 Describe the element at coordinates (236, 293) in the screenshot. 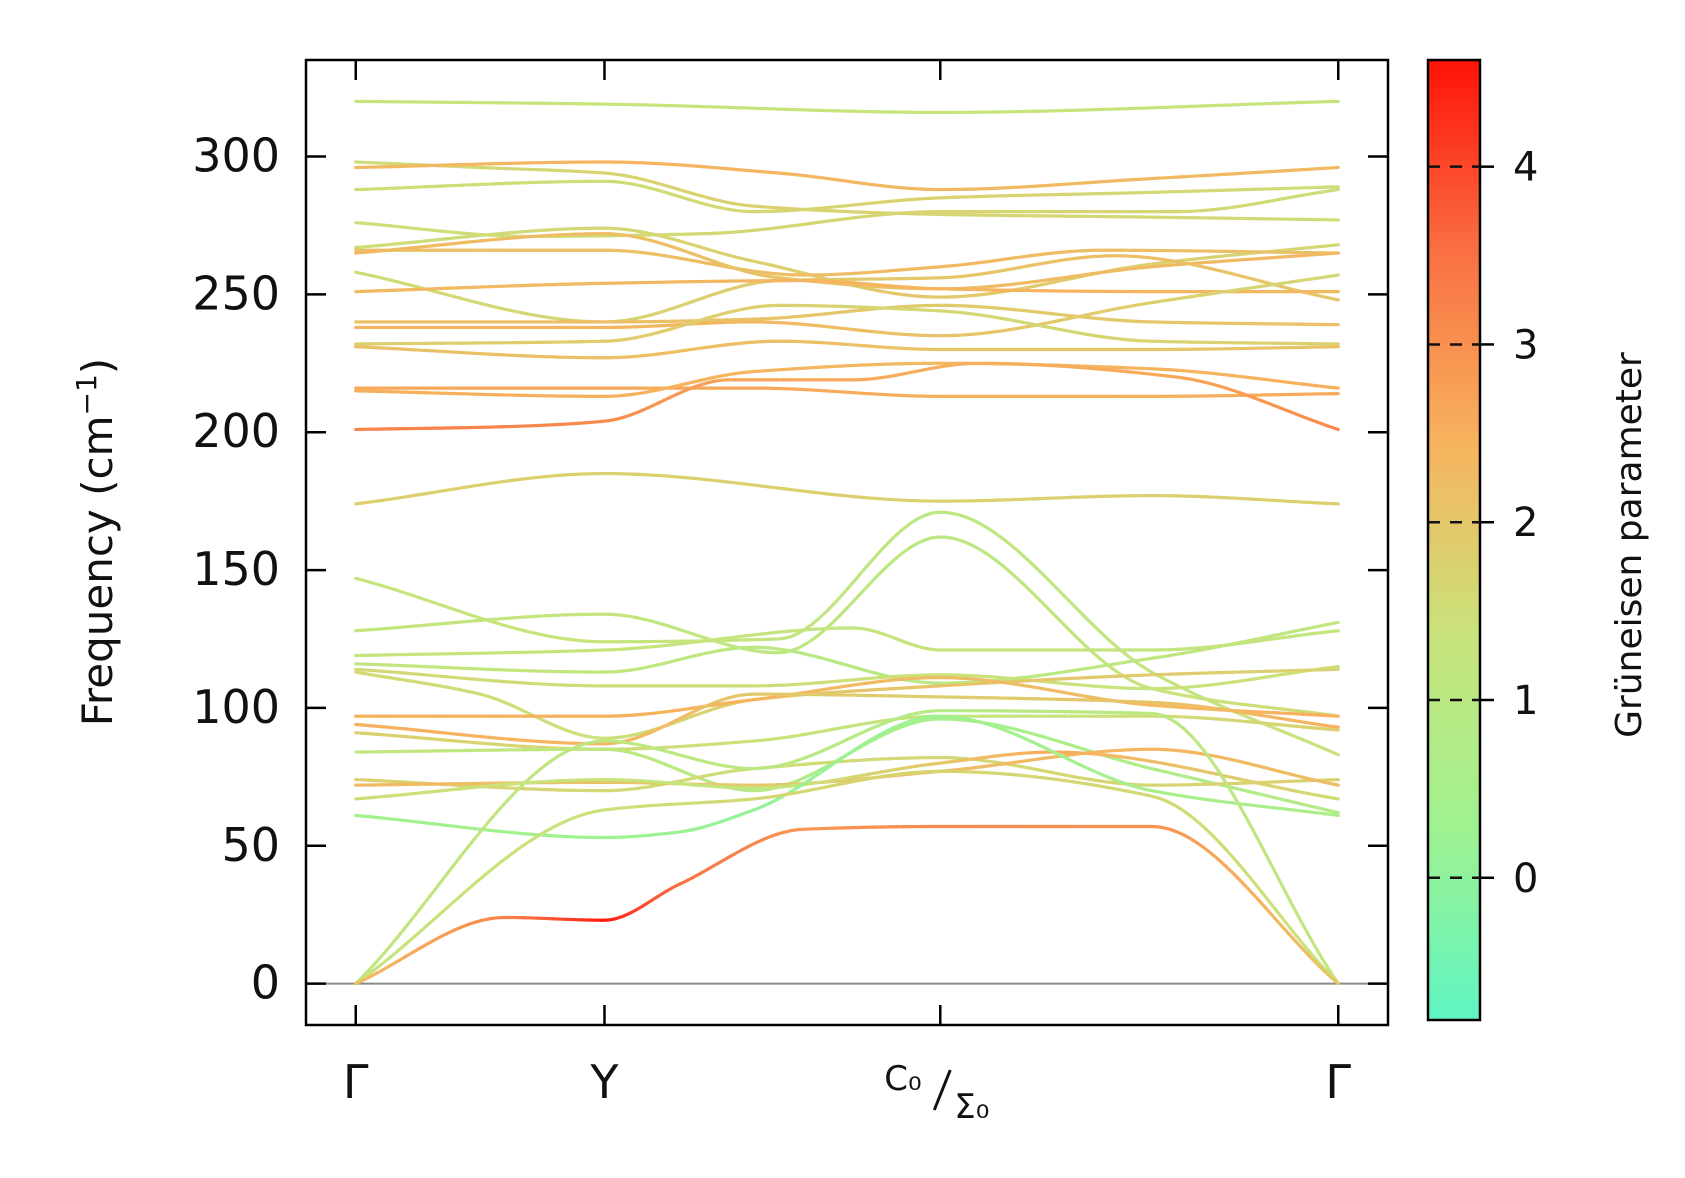

I see `y-tick-label: 250` at that location.